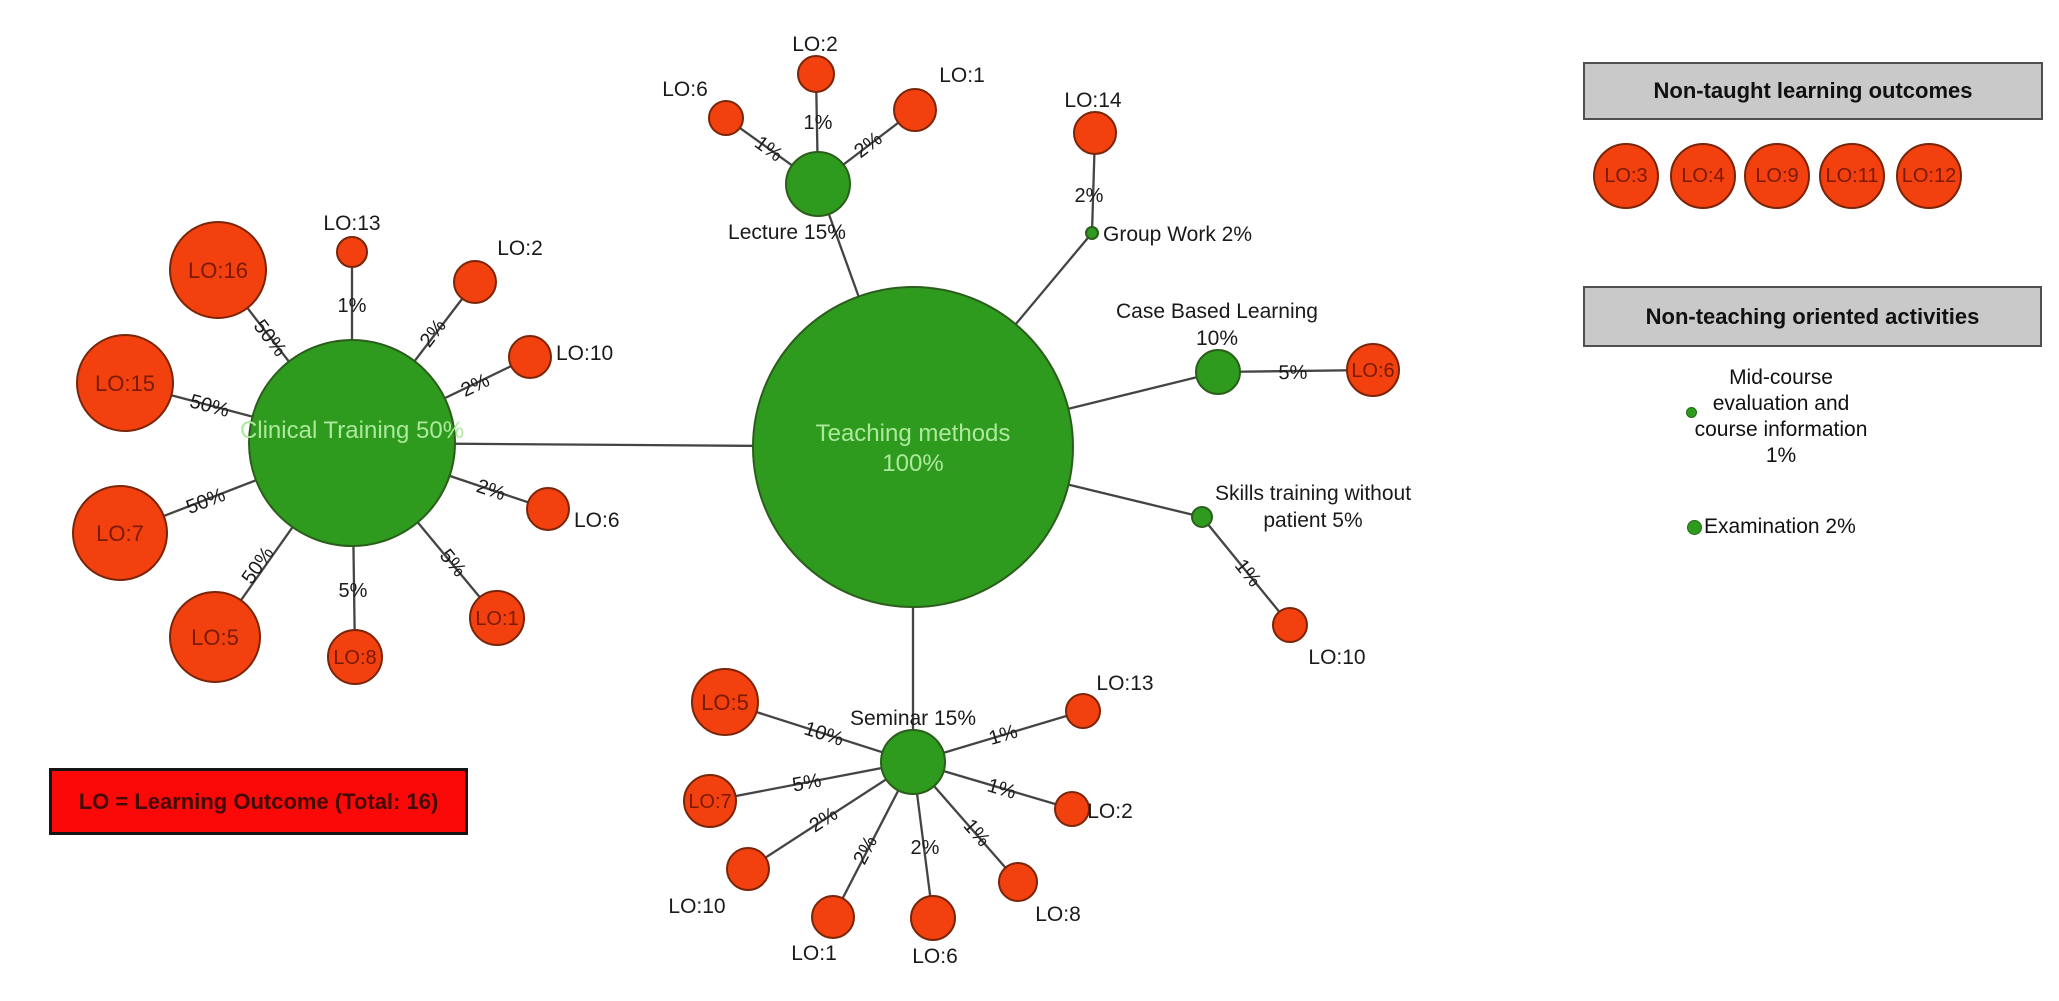 The width and height of the screenshot is (2059, 1001). What do you see at coordinates (1780, 526) in the screenshot?
I see `examination-label: Examination 2%` at bounding box center [1780, 526].